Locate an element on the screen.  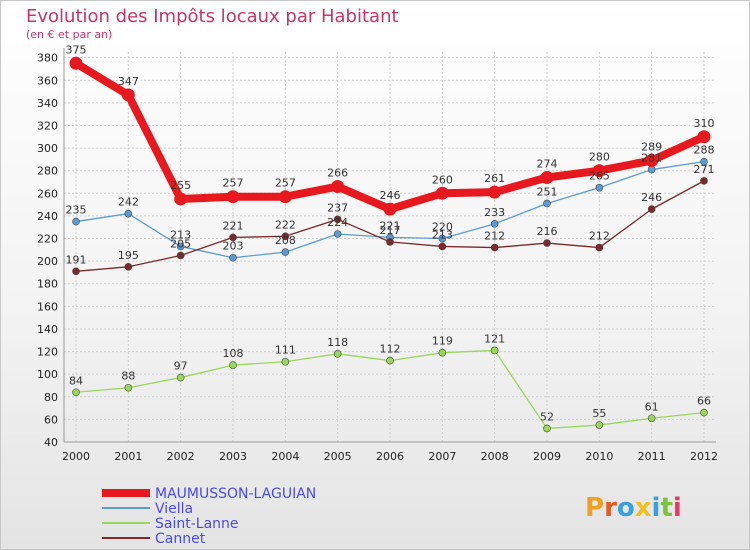
data-label-cannet-2001: 195 is located at coordinates (128, 255).